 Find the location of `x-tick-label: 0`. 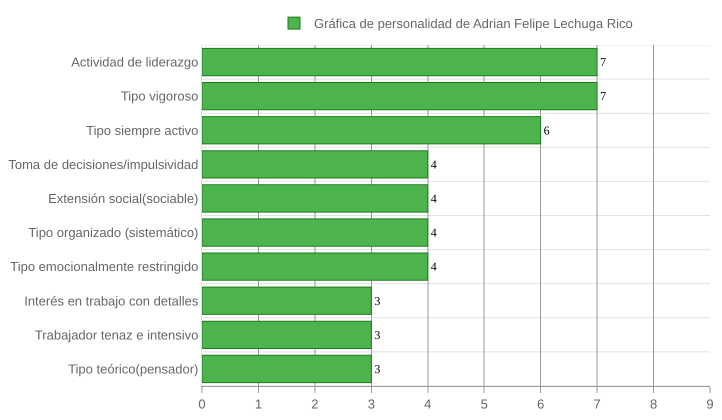

x-tick-label: 0 is located at coordinates (202, 404).